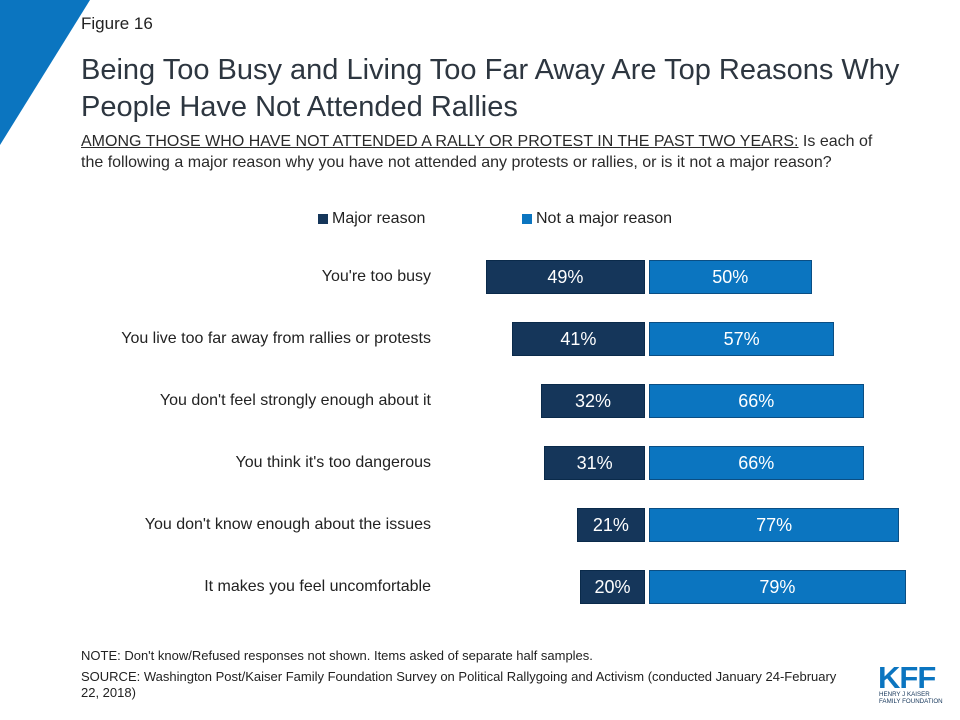  Describe the element at coordinates (295, 400) in the screenshot. I see `category-label: You don't feel strongly enough about it` at that location.